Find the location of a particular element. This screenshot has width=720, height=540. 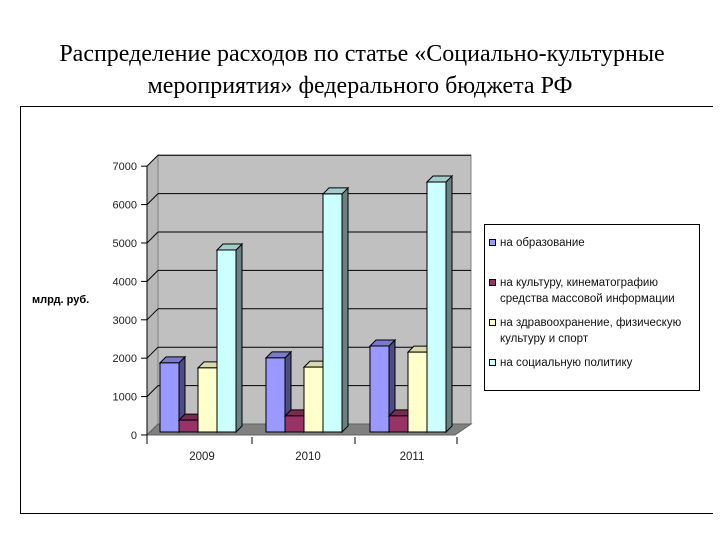

legend-item-social: на социальную политику is located at coordinates (594, 363).